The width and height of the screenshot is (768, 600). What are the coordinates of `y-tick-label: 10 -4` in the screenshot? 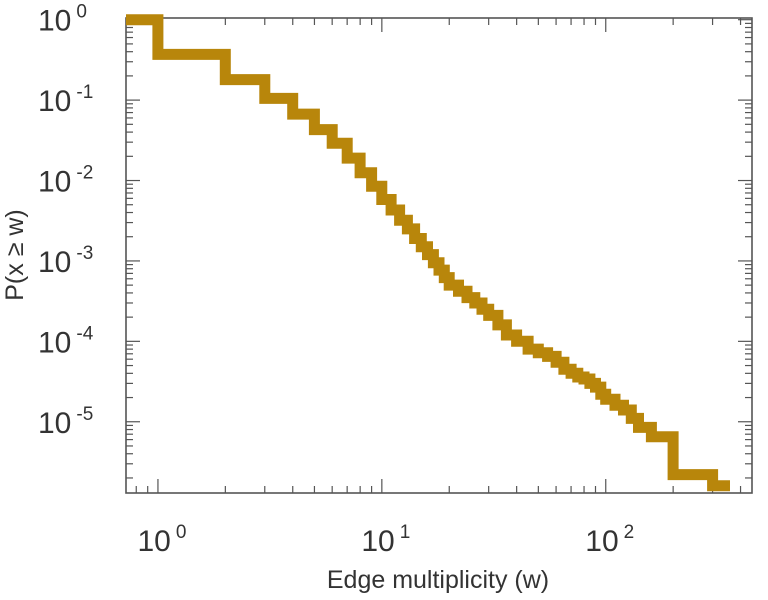 It's located at (66, 341).